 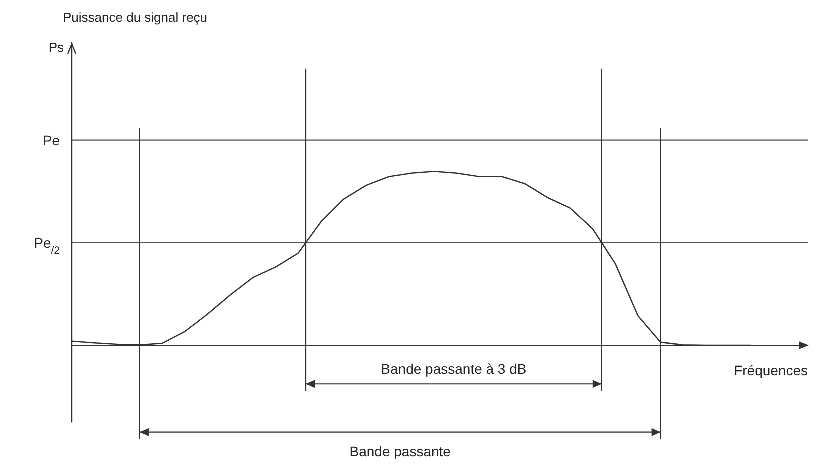 What do you see at coordinates (47, 245) in the screenshot?
I see `ref-line-label: Pe$_{/2}$` at bounding box center [47, 245].